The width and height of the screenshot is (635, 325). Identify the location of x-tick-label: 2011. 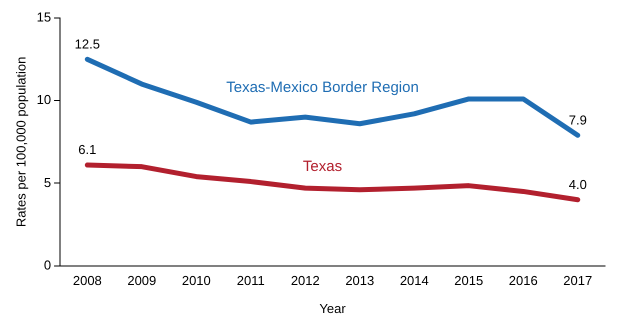
(250, 280).